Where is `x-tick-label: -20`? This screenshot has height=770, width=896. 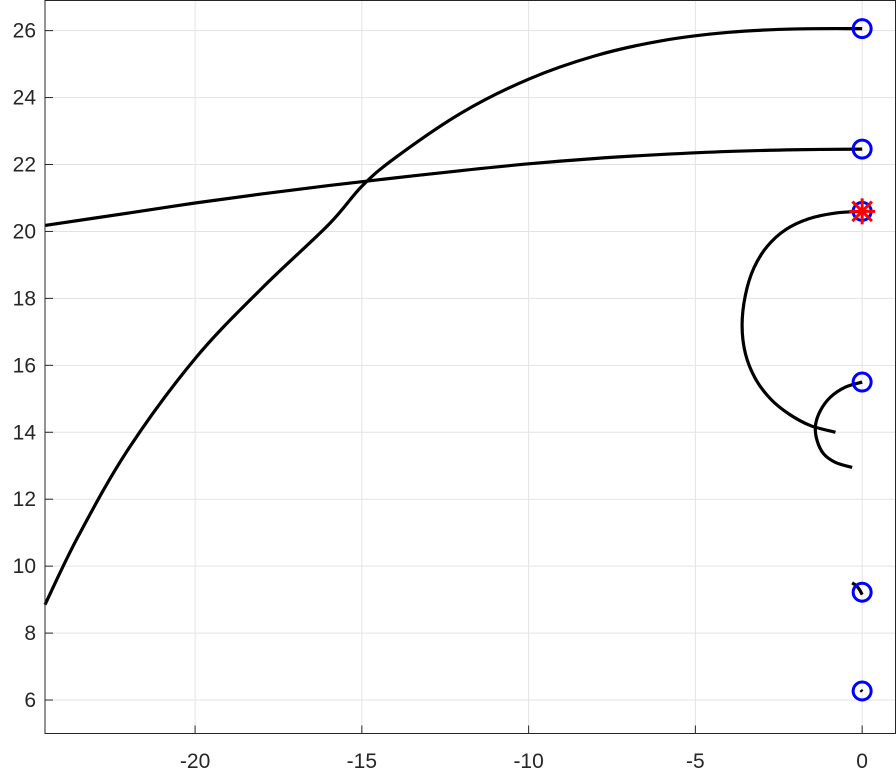 x-tick-label: -20 is located at coordinates (195, 760).